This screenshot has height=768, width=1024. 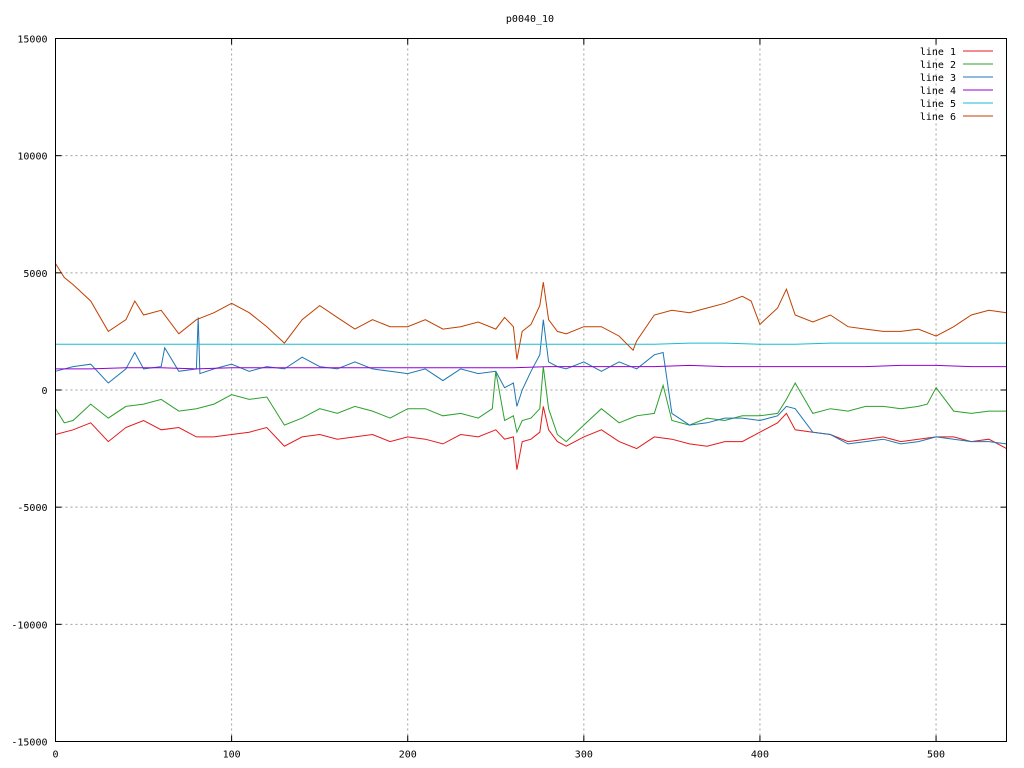 I want to click on x-tick-label: 500, so click(x=936, y=755).